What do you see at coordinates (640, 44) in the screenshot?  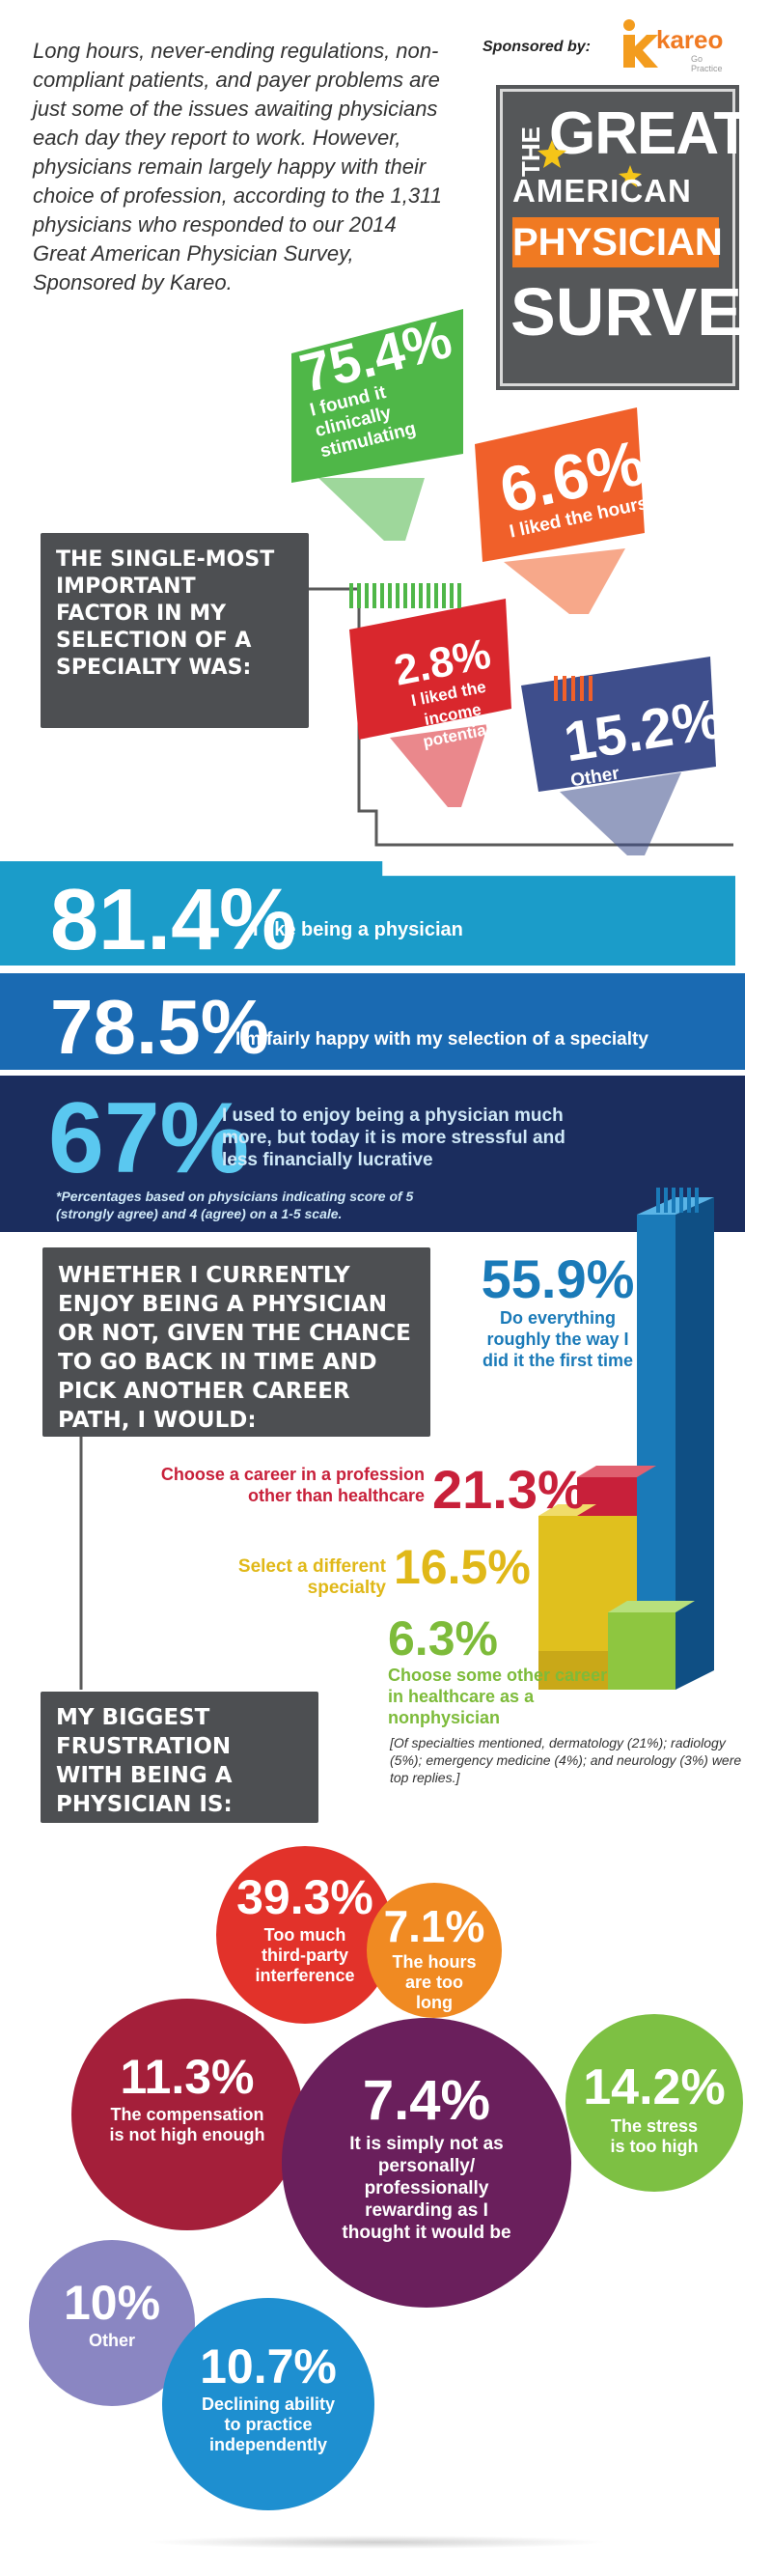 I see `kareo-k-icon` at bounding box center [640, 44].